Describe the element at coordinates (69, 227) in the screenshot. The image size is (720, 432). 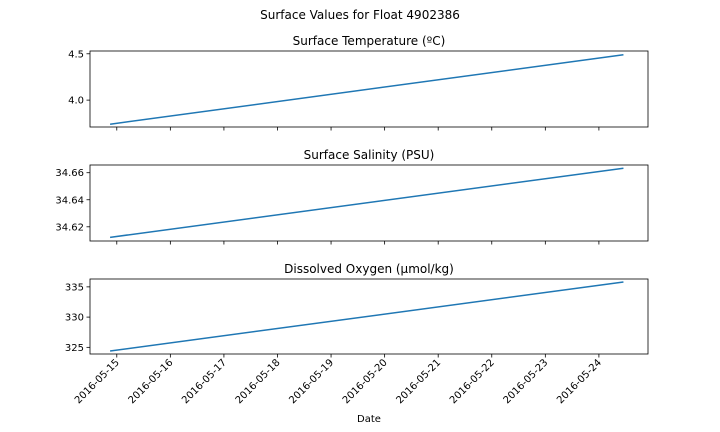
I see `y-tick-label: 34.62` at that location.